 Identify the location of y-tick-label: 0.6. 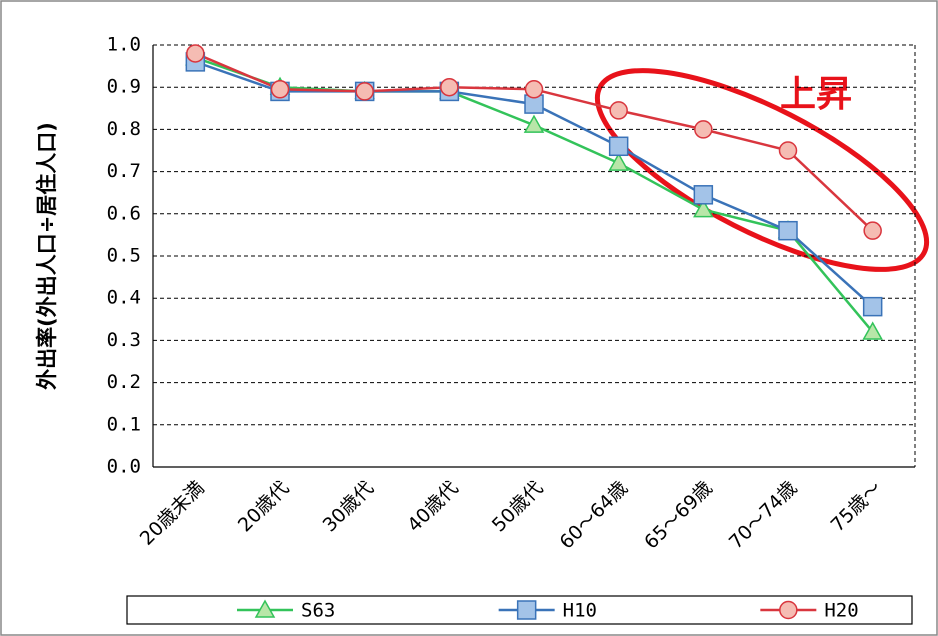
(124, 213).